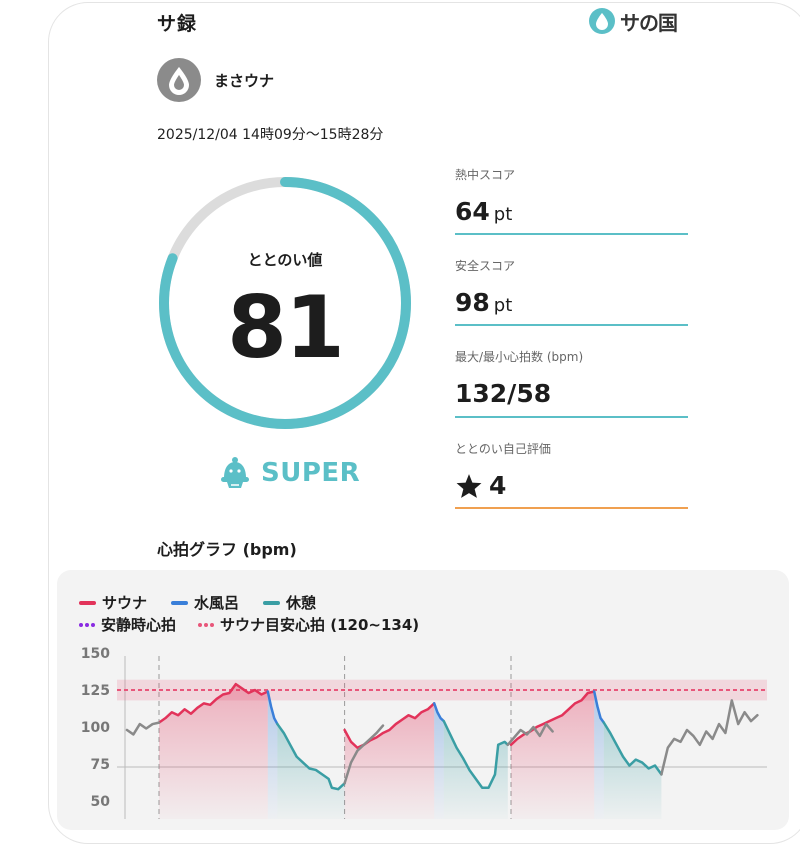  What do you see at coordinates (484, 302) in the screenshot?
I see `stat-value: 98 pt` at bounding box center [484, 302].